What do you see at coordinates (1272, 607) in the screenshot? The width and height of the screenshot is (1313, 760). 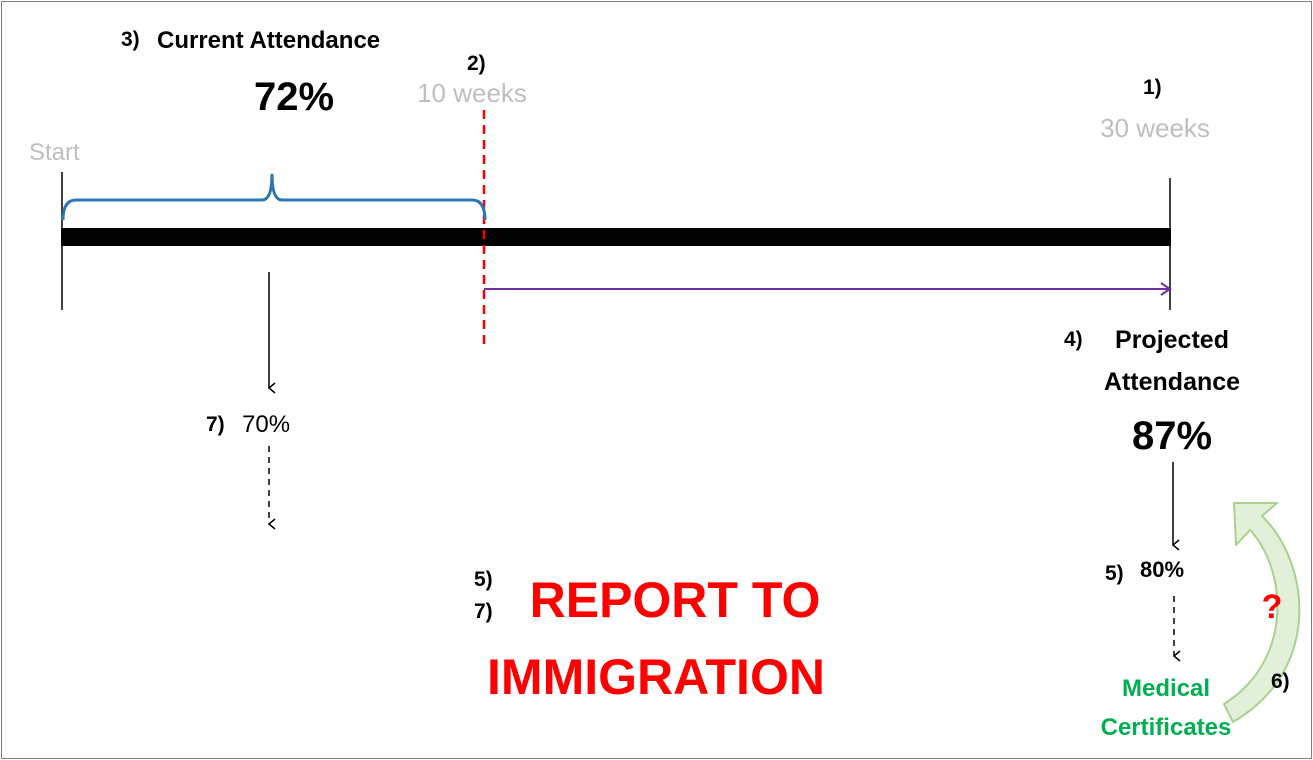 I see `question-mark: ?` at bounding box center [1272, 607].